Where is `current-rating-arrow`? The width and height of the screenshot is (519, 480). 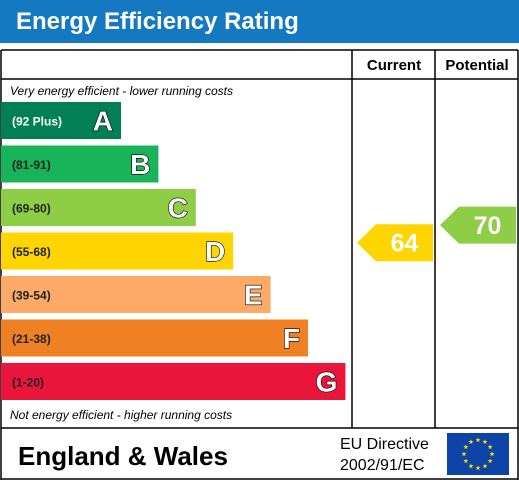 current-rating-arrow is located at coordinates (395, 243).